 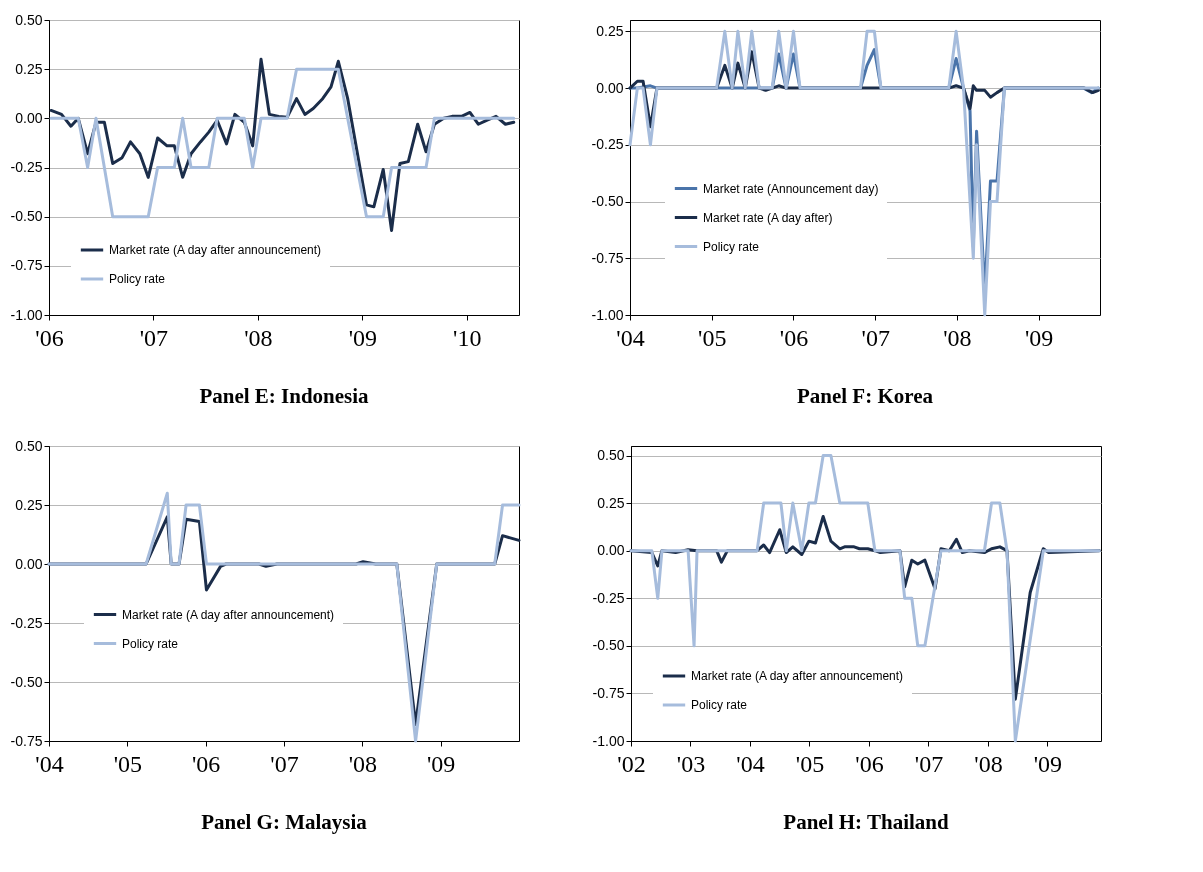 What do you see at coordinates (768, 217) in the screenshot?
I see `legend-label: Market rate (A day after)` at bounding box center [768, 217].